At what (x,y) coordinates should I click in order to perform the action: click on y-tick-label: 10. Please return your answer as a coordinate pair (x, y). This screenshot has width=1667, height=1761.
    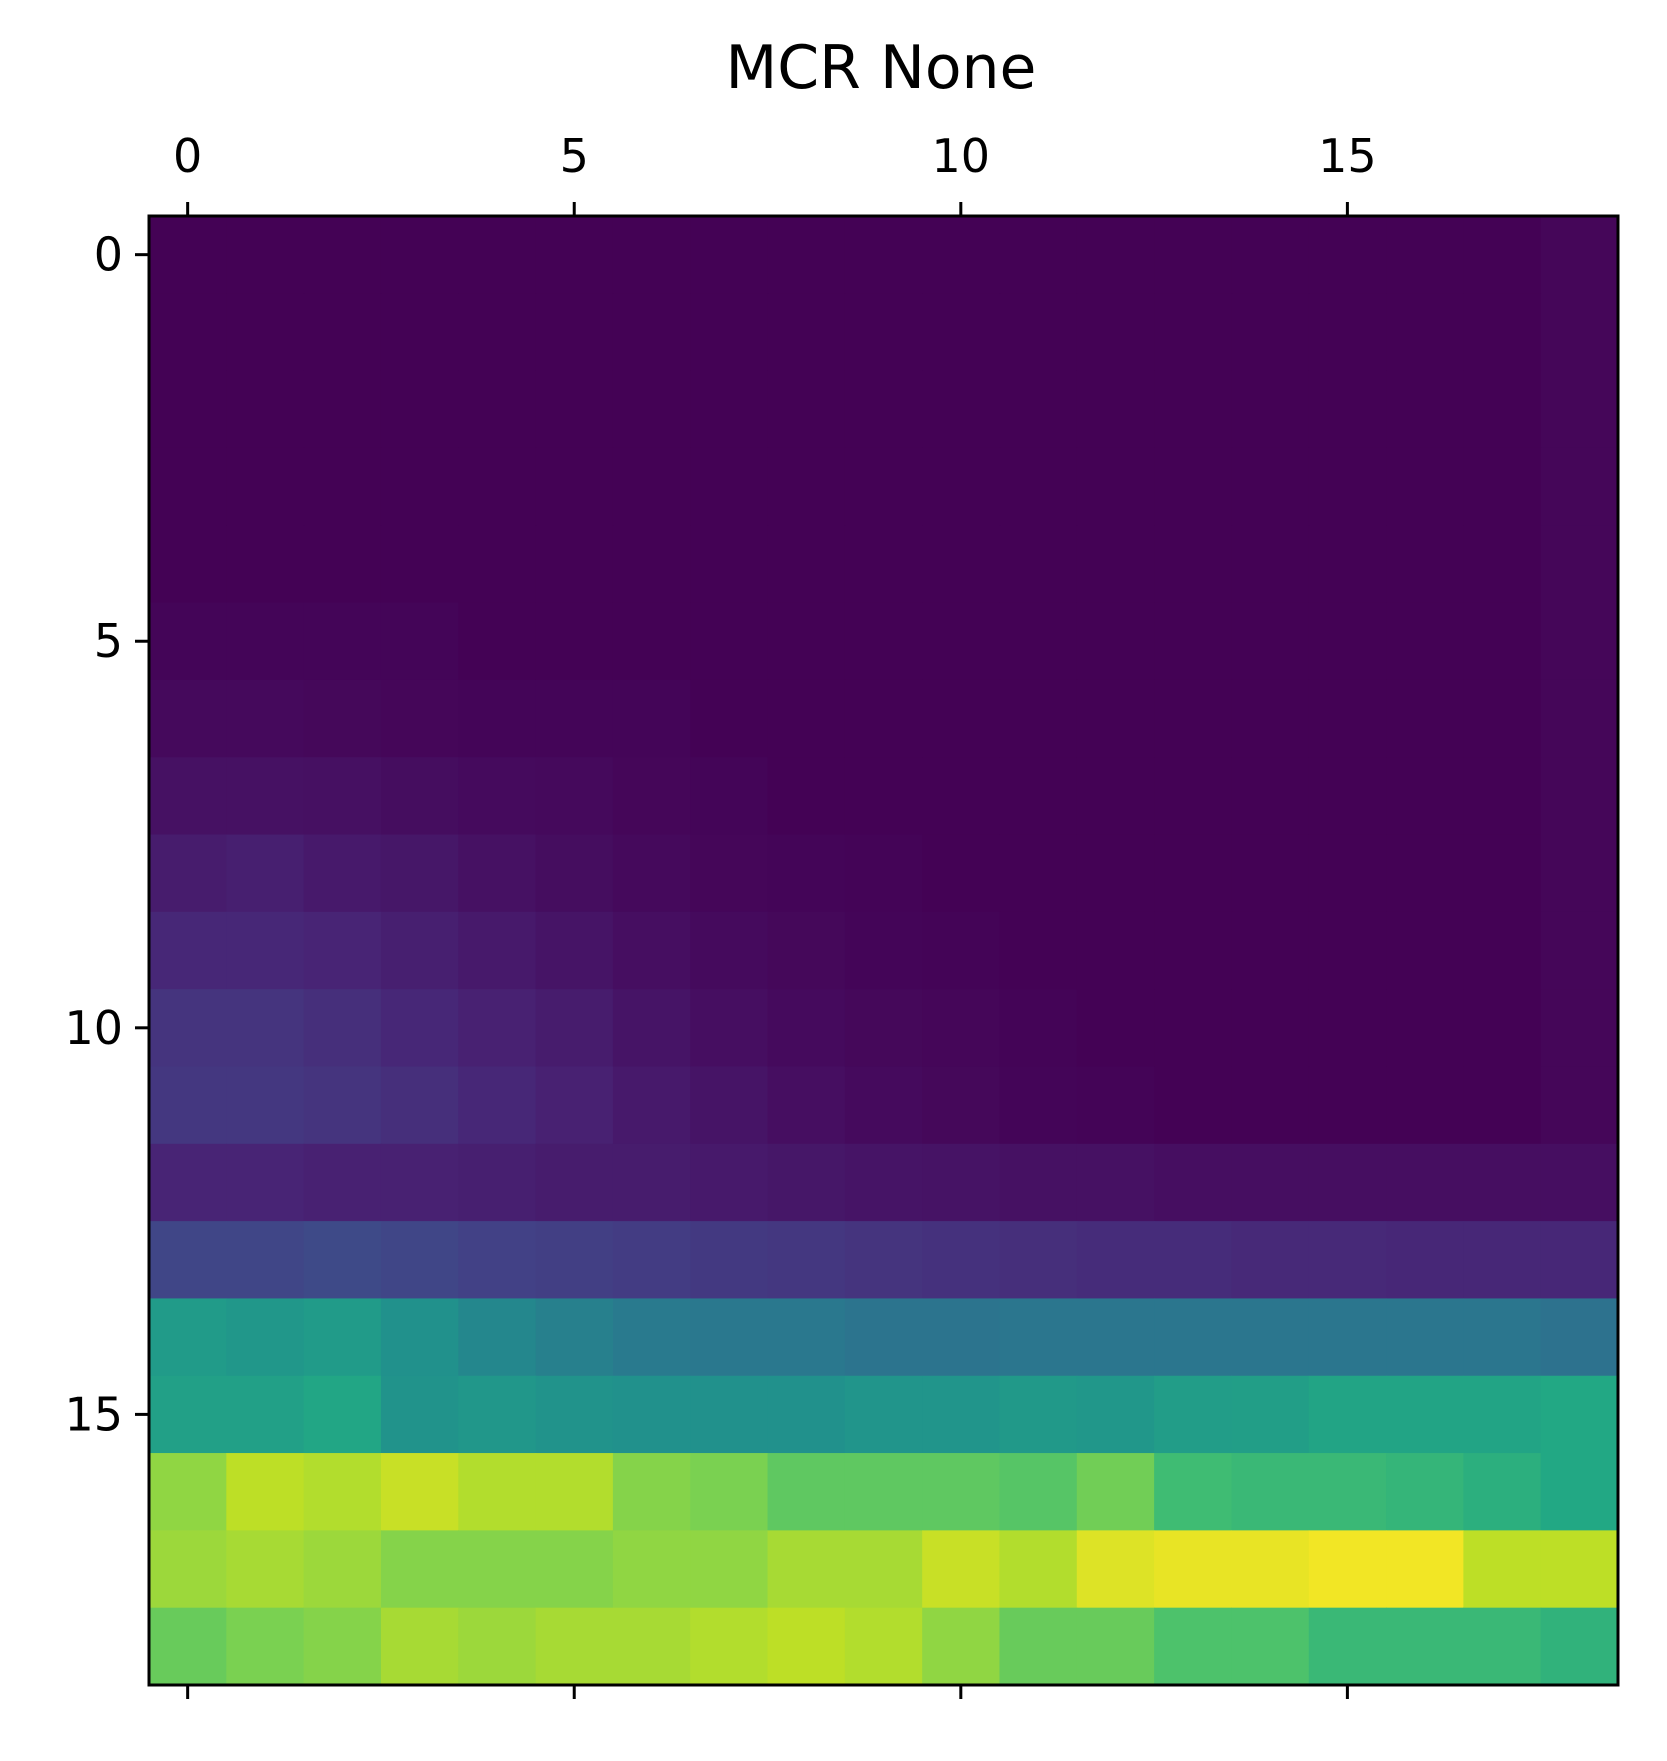
    Looking at the image, I should click on (93, 1028).